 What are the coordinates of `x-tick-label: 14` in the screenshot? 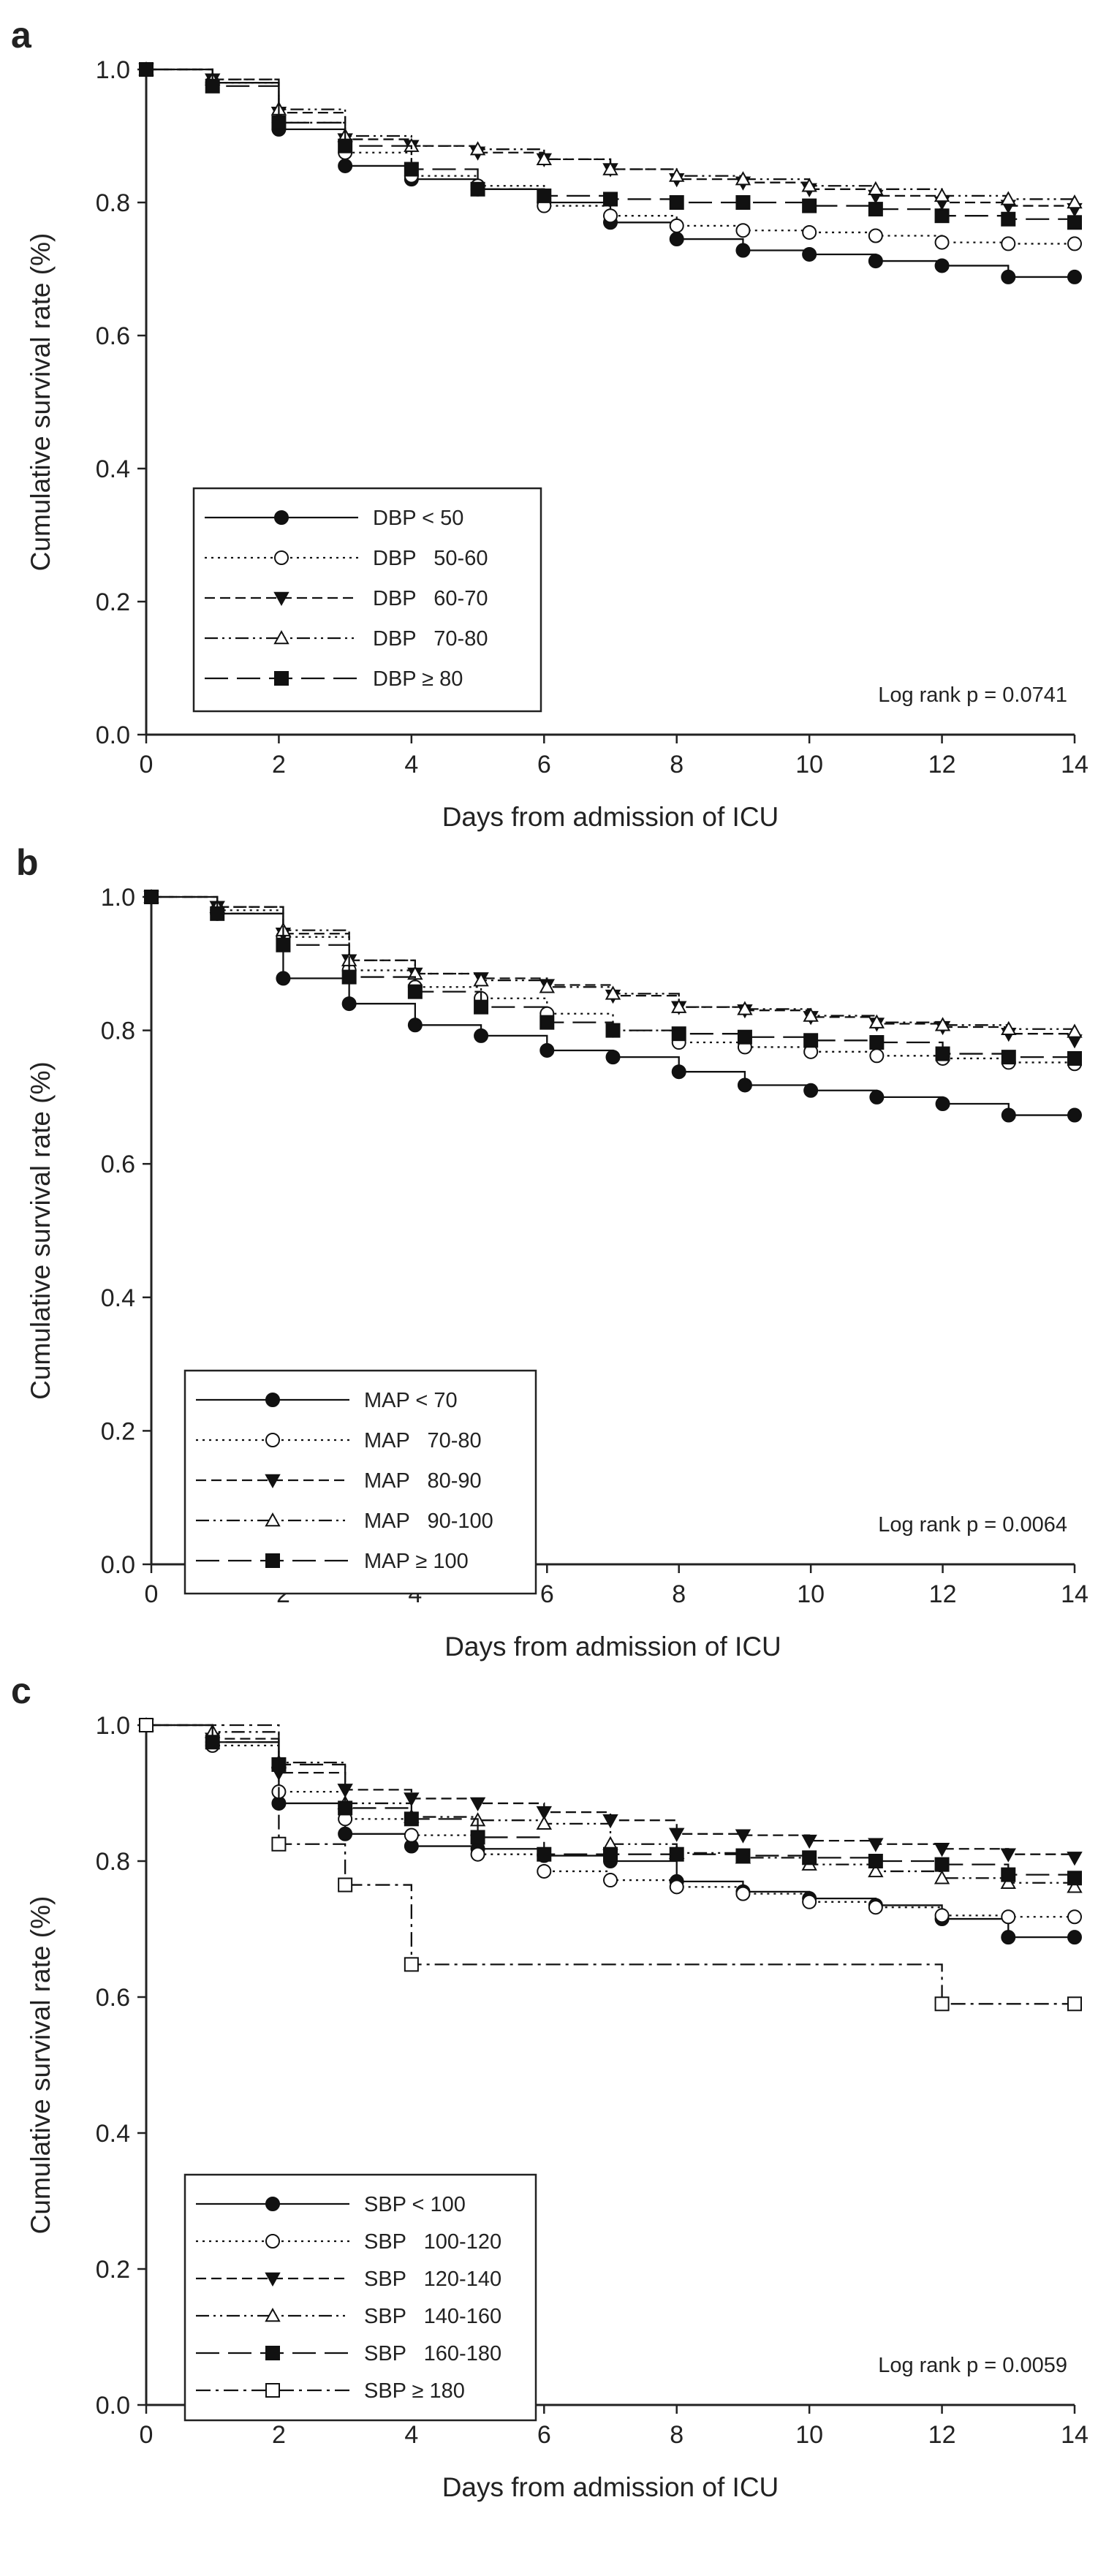 It's located at (1075, 765).